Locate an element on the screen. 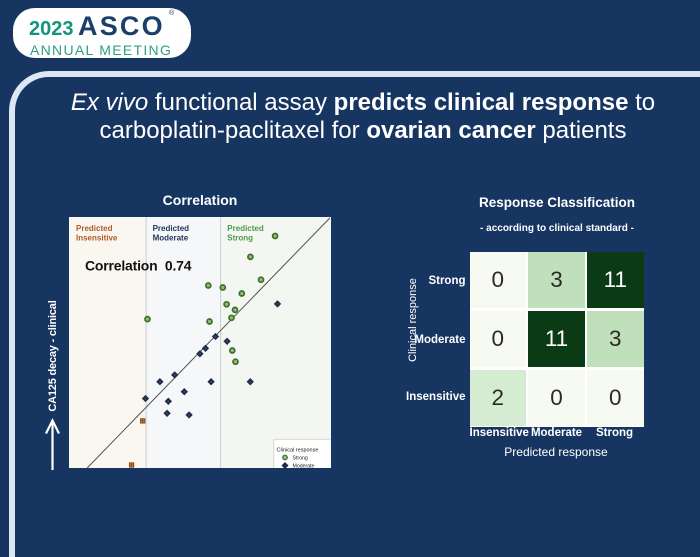 The image size is (700, 557). svg-text: Insensitive is located at coordinates (97, 237).